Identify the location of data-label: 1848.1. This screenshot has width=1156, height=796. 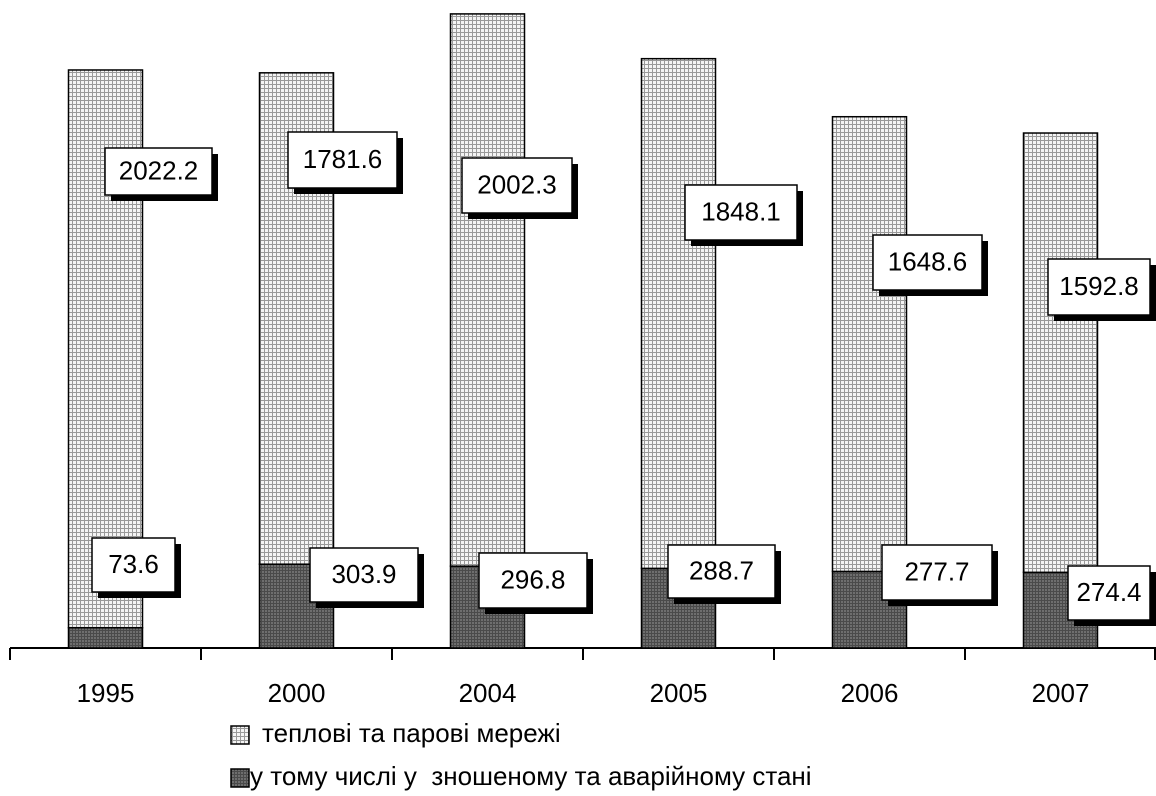
(741, 211).